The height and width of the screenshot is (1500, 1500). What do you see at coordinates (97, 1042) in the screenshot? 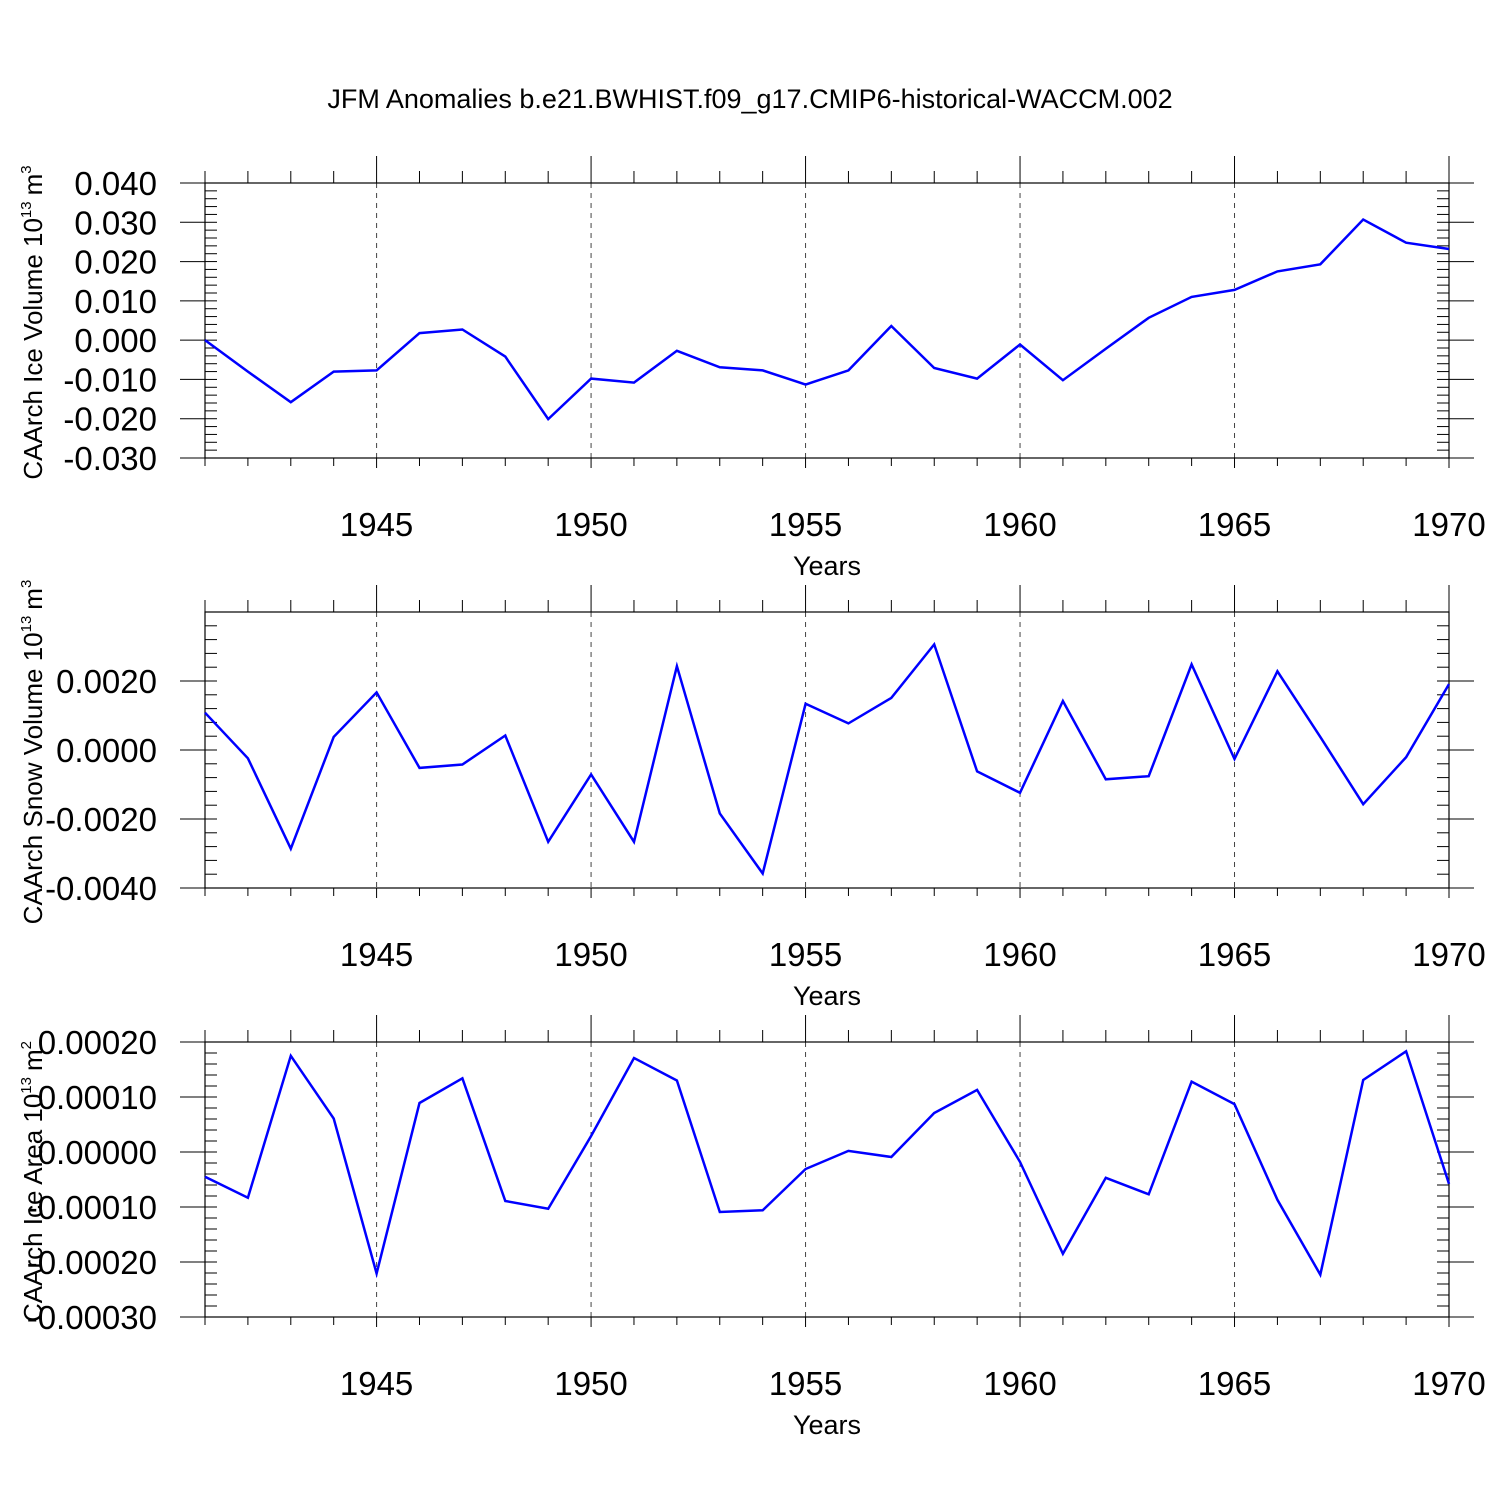
I see `y-tick-label: 0.00020` at bounding box center [97, 1042].